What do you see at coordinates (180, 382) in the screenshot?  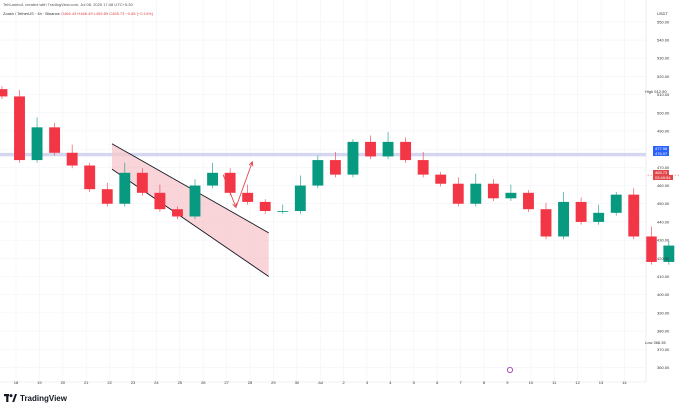 I see `time-tick-label: 25` at bounding box center [180, 382].